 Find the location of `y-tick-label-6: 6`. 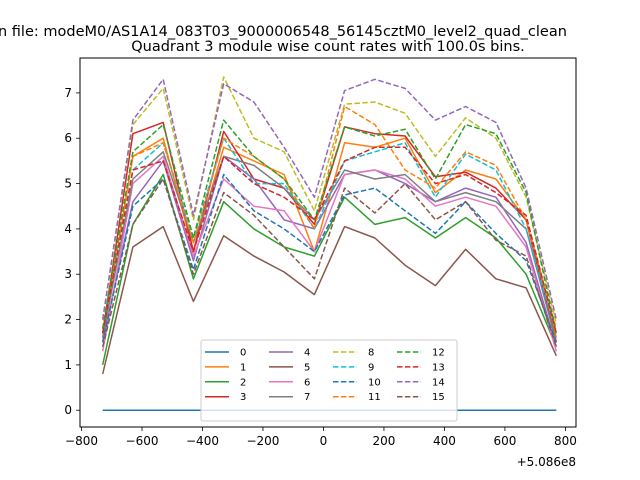

y-tick-label-6: 6 is located at coordinates (68, 138).